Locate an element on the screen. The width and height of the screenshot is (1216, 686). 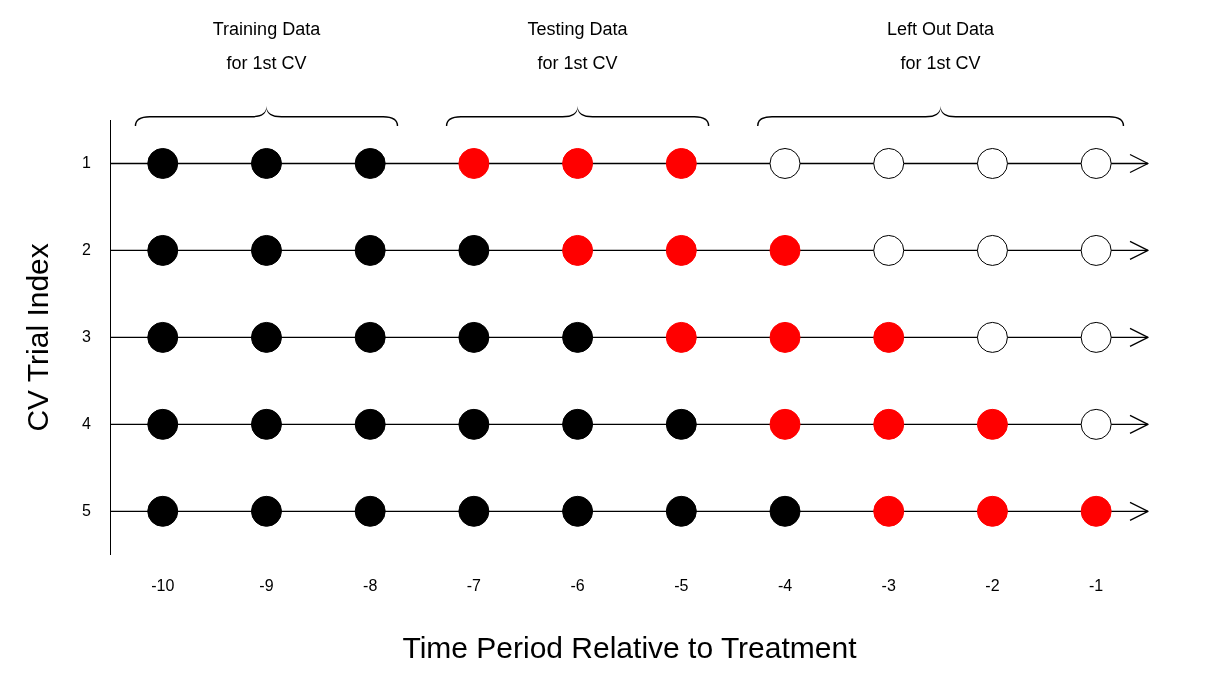
x-tick-label: -7 is located at coordinates (474, 585).